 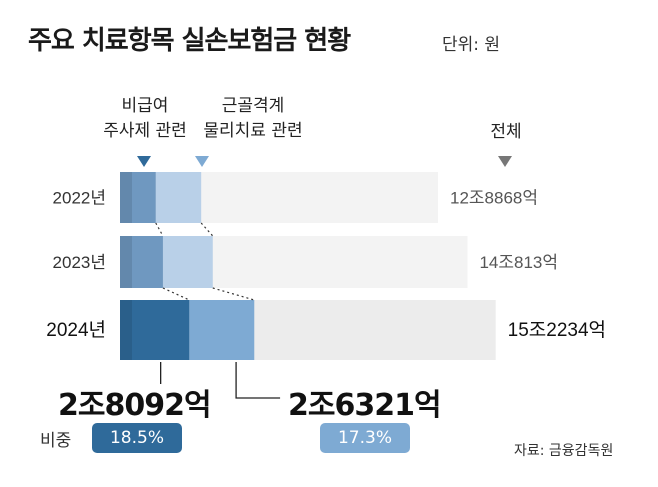 What do you see at coordinates (505, 161) in the screenshot?
I see `triangle-marker-total` at bounding box center [505, 161].